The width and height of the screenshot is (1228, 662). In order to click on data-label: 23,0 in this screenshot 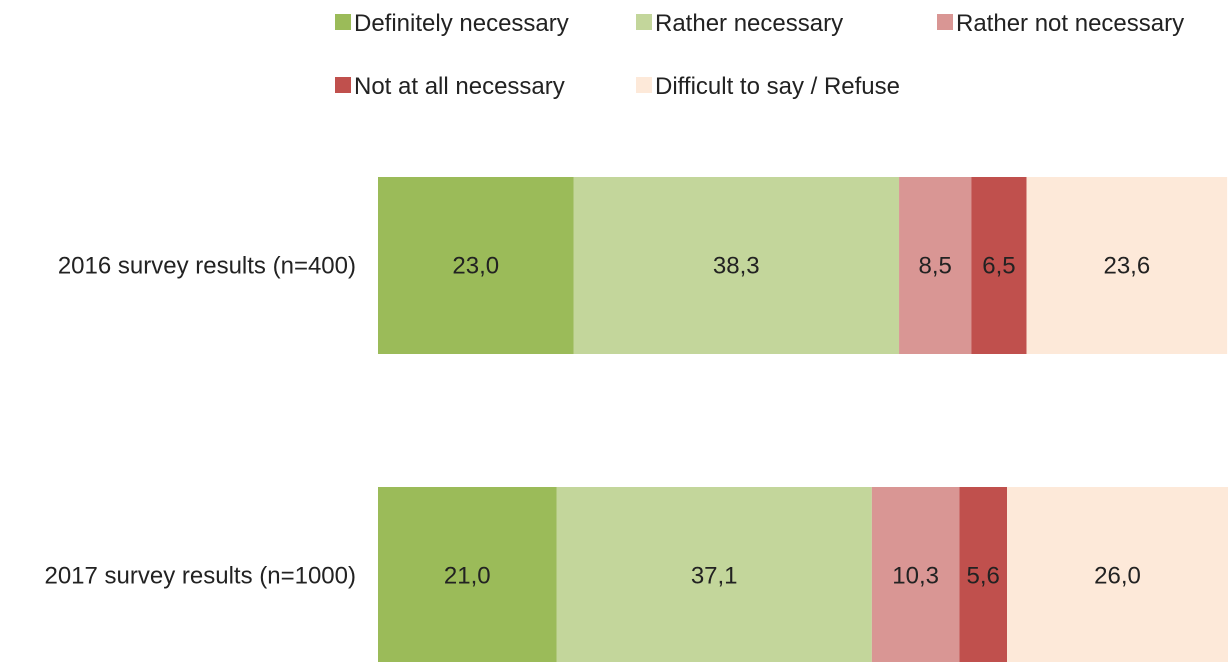, I will do `click(475, 266)`.